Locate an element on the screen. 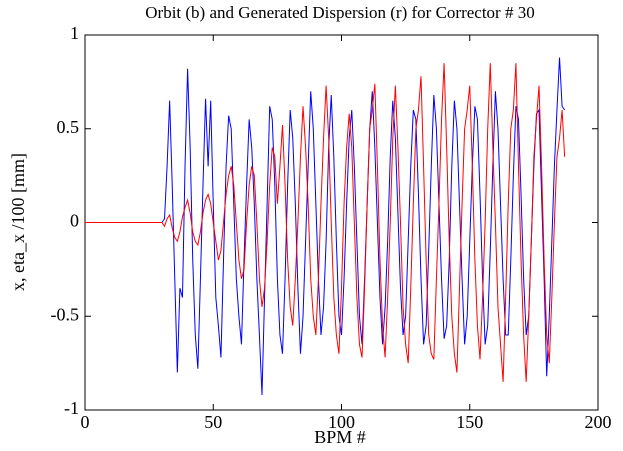 This screenshot has height=451, width=623. x-axis-label: BPM # is located at coordinates (340, 437).